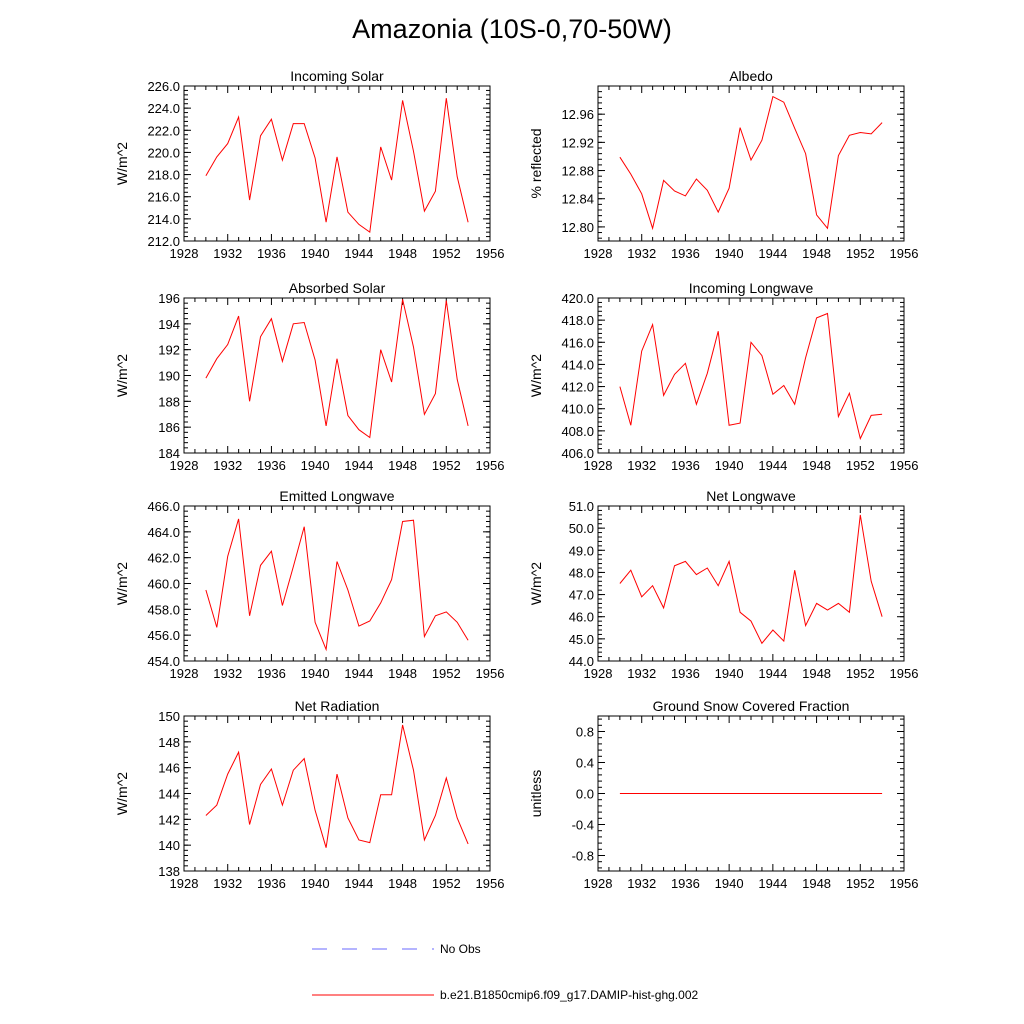  Describe the element at coordinates (163, 584) in the screenshot. I see `y-tick-label: 460.0` at that location.